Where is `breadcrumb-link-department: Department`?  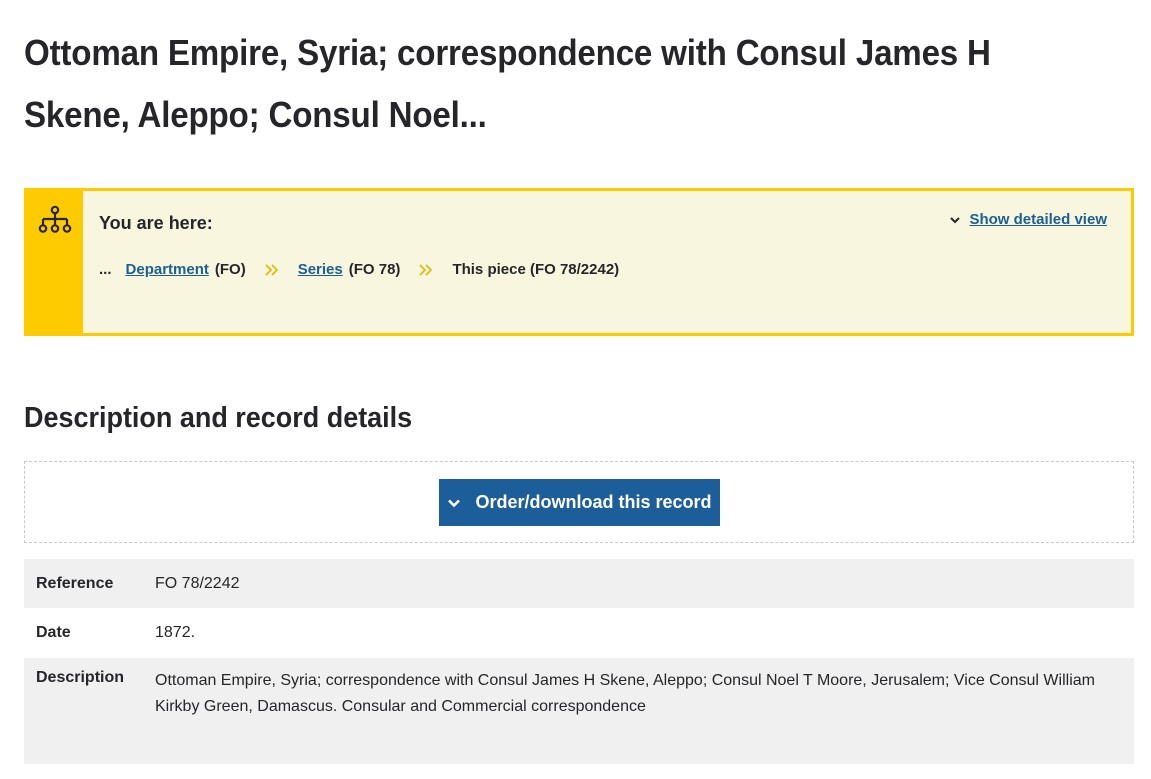 breadcrumb-link-department: Department is located at coordinates (167, 269).